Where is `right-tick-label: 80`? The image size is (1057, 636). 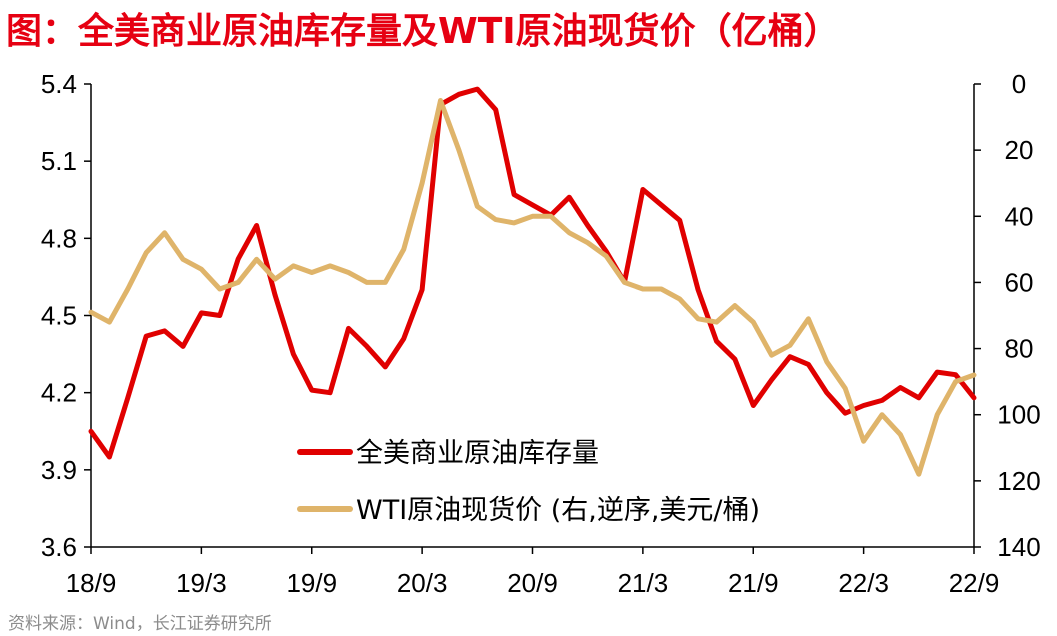
right-tick-label: 80 is located at coordinates (1019, 349).